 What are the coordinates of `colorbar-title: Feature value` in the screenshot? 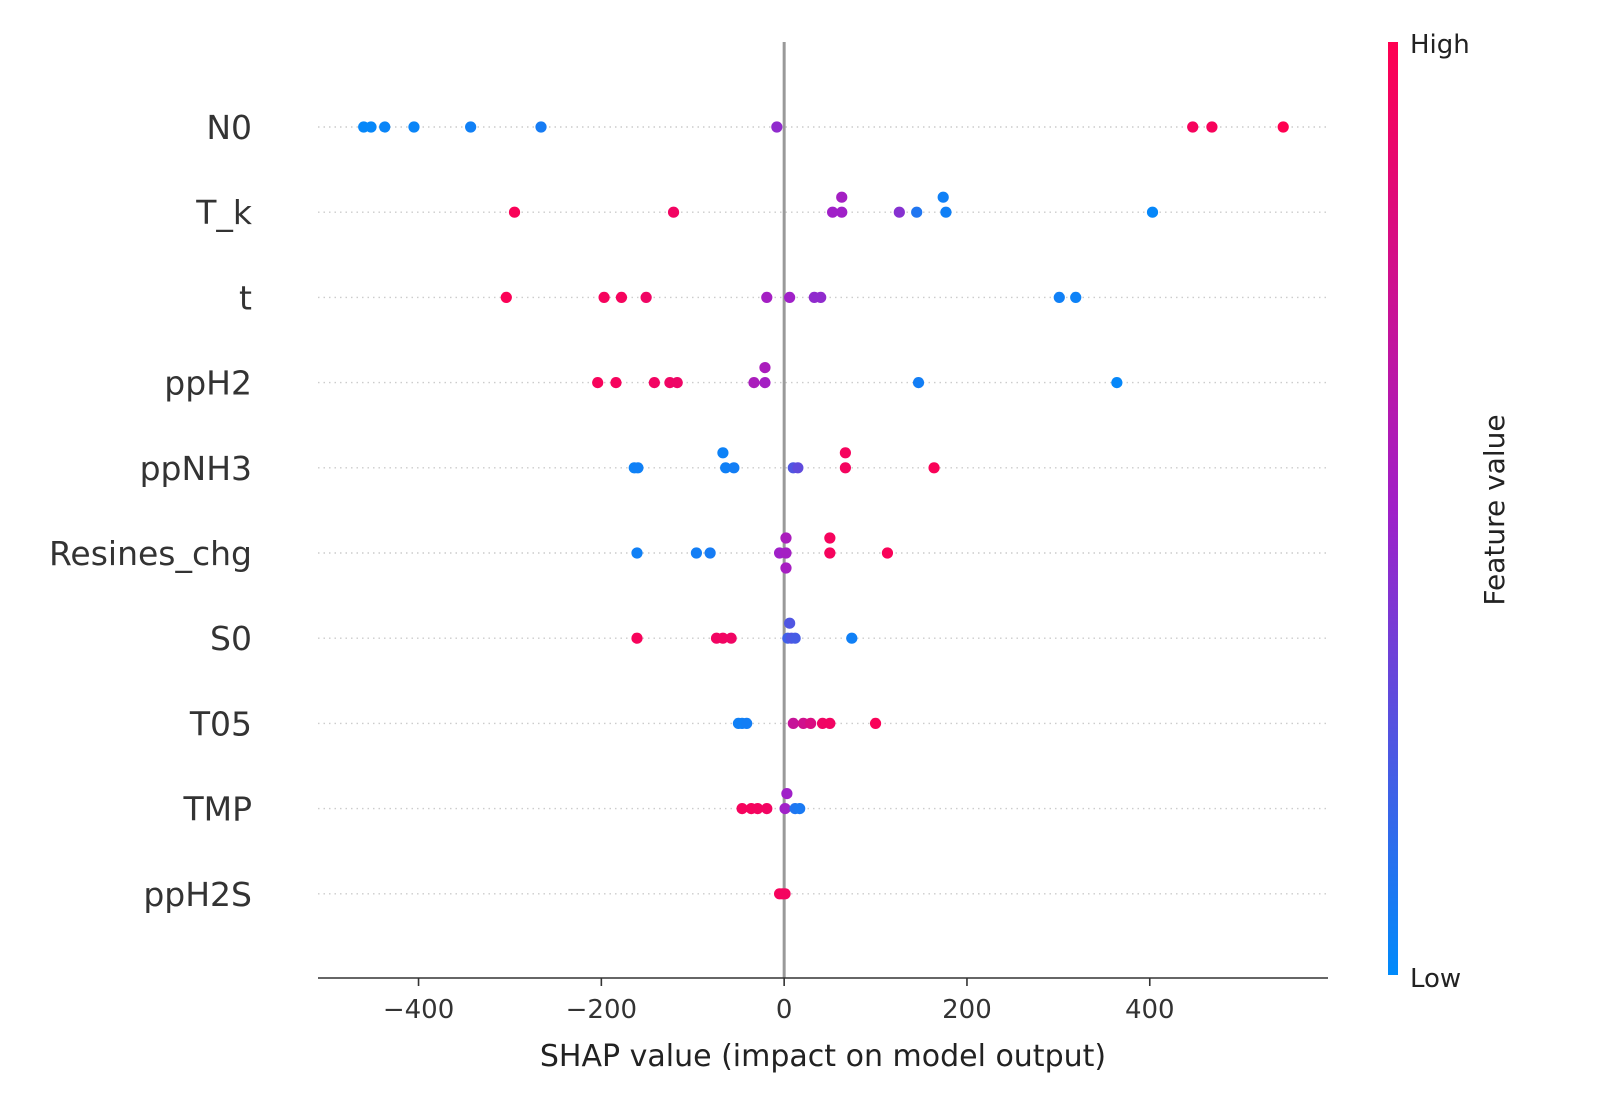 It's located at (1494, 509).